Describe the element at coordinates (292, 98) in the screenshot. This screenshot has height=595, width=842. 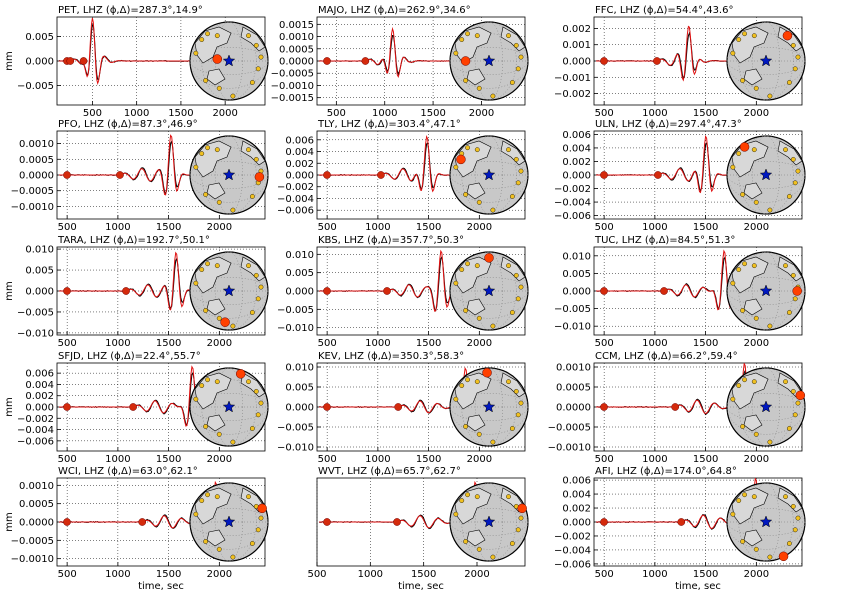
I see `y-tick-label: −0.0015` at that location.